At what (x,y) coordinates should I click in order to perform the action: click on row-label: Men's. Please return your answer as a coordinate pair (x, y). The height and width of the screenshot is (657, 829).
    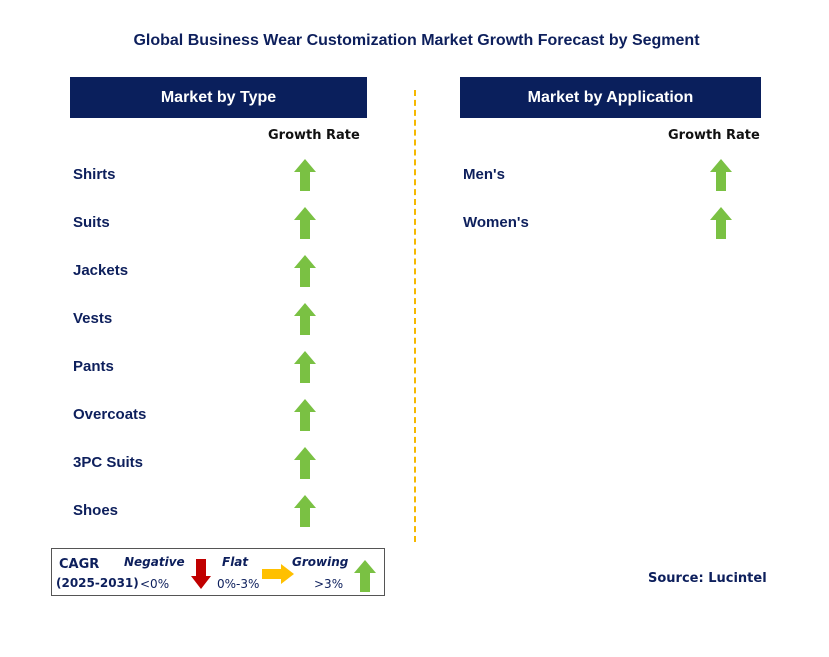
    Looking at the image, I should click on (484, 174).